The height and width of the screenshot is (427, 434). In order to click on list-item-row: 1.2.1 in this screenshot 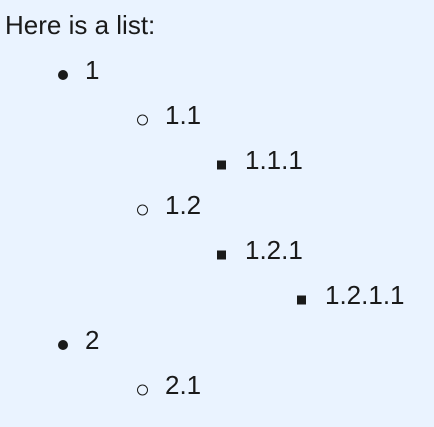, I will do `click(202, 254)`.